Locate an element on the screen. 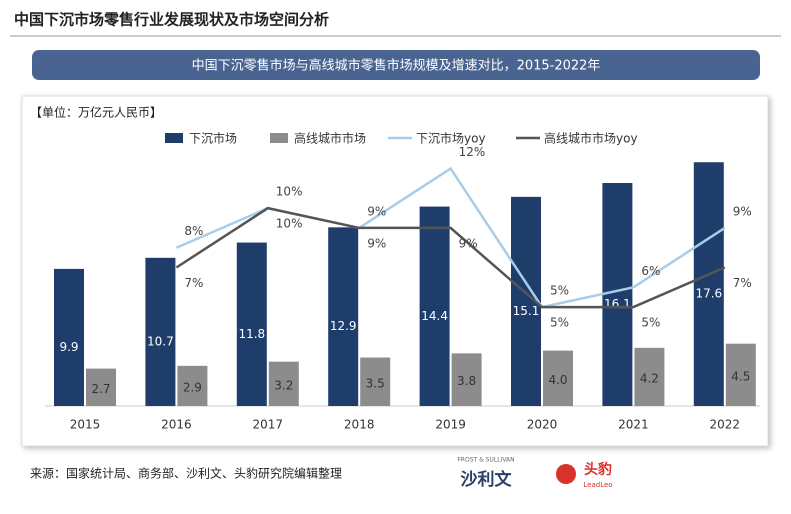  page-title: 中国下沉市场零售行业发展现状及市场空间分析 is located at coordinates (171, 20).